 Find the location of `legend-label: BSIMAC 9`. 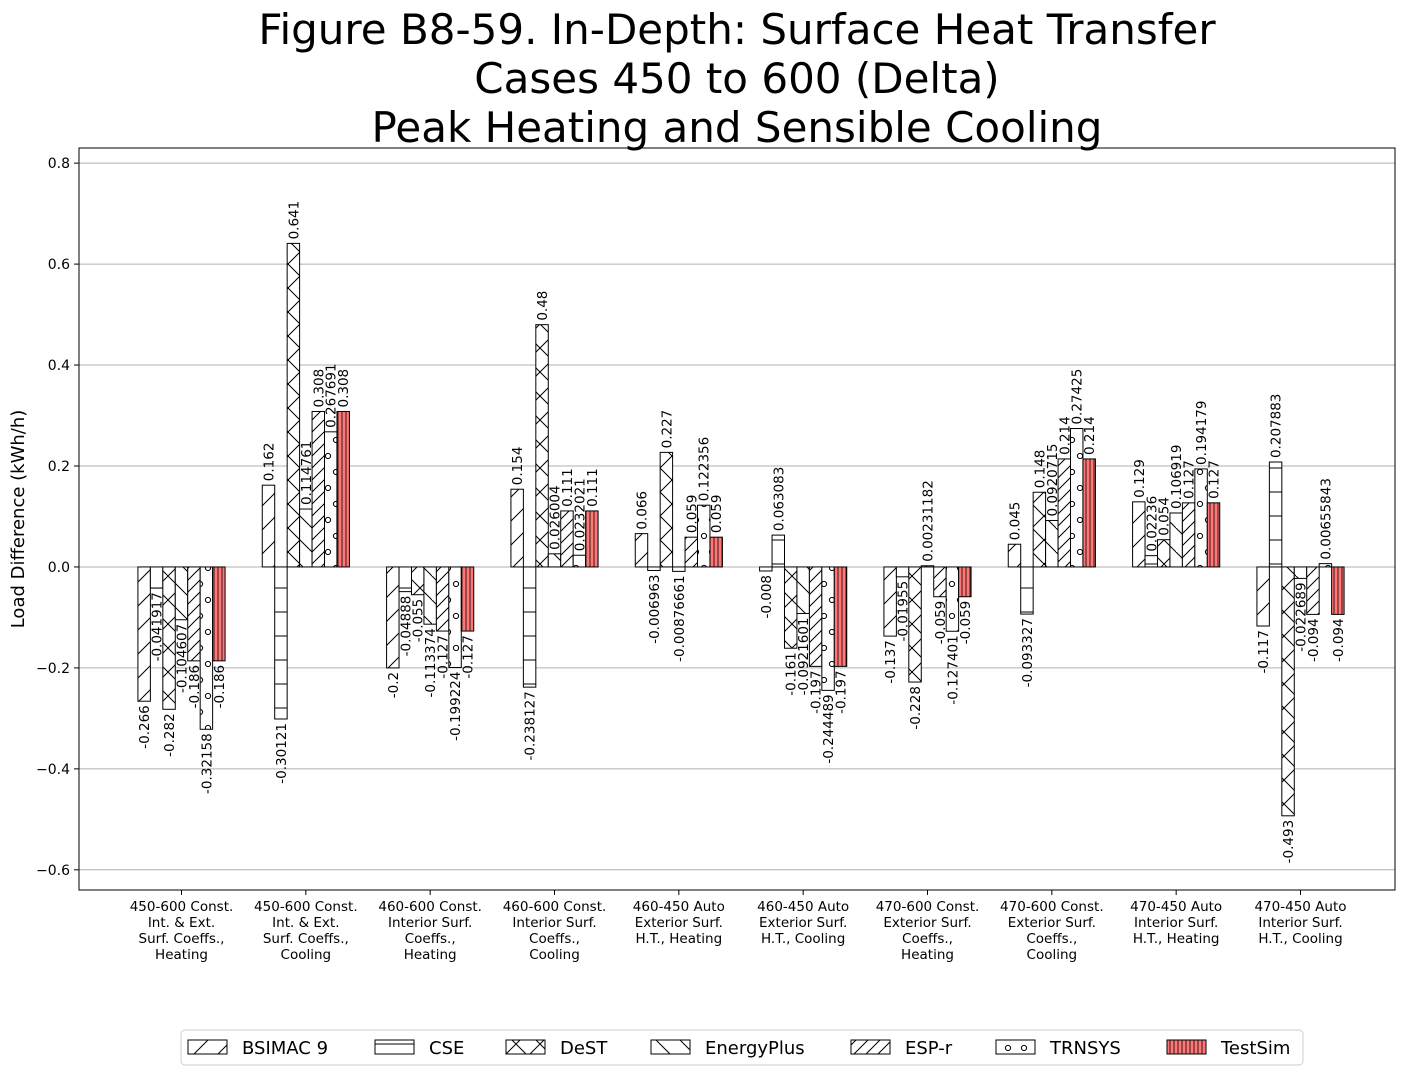

legend-label: BSIMAC 9 is located at coordinates (285, 1048).